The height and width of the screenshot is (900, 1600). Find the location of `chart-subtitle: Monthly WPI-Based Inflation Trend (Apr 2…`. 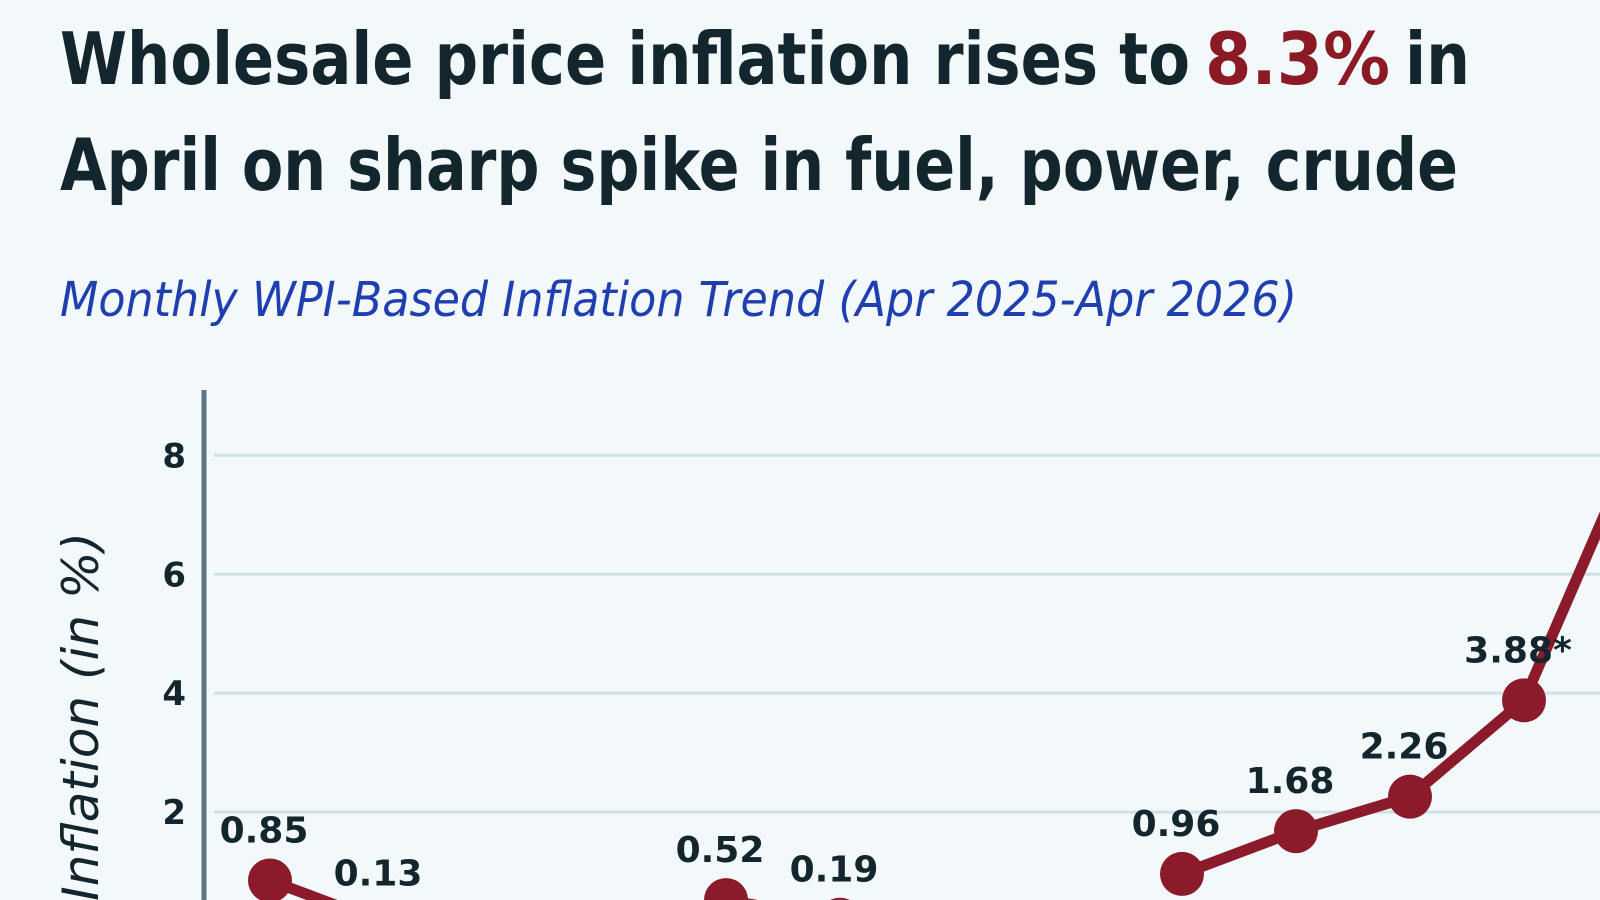

chart-subtitle: Monthly WPI-Based Inflation Trend (Apr 2… is located at coordinates (678, 300).